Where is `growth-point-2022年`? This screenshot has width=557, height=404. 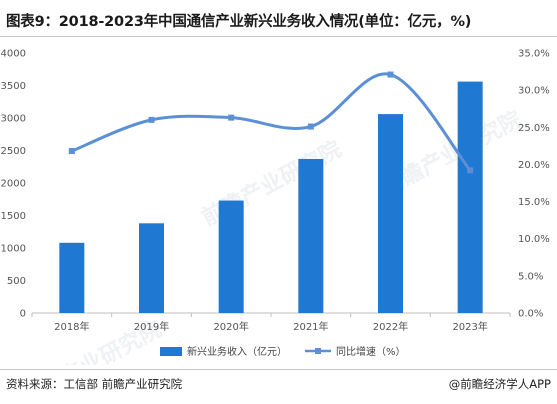
growth-point-2022年 is located at coordinates (390, 74).